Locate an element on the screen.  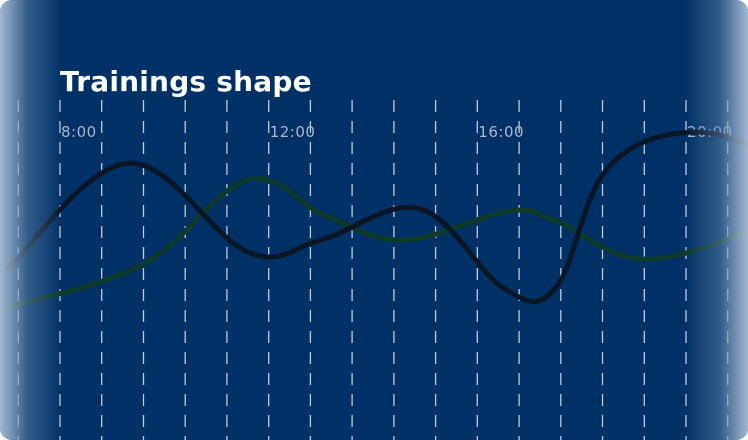
x-tick-label: 12:00 is located at coordinates (293, 132).